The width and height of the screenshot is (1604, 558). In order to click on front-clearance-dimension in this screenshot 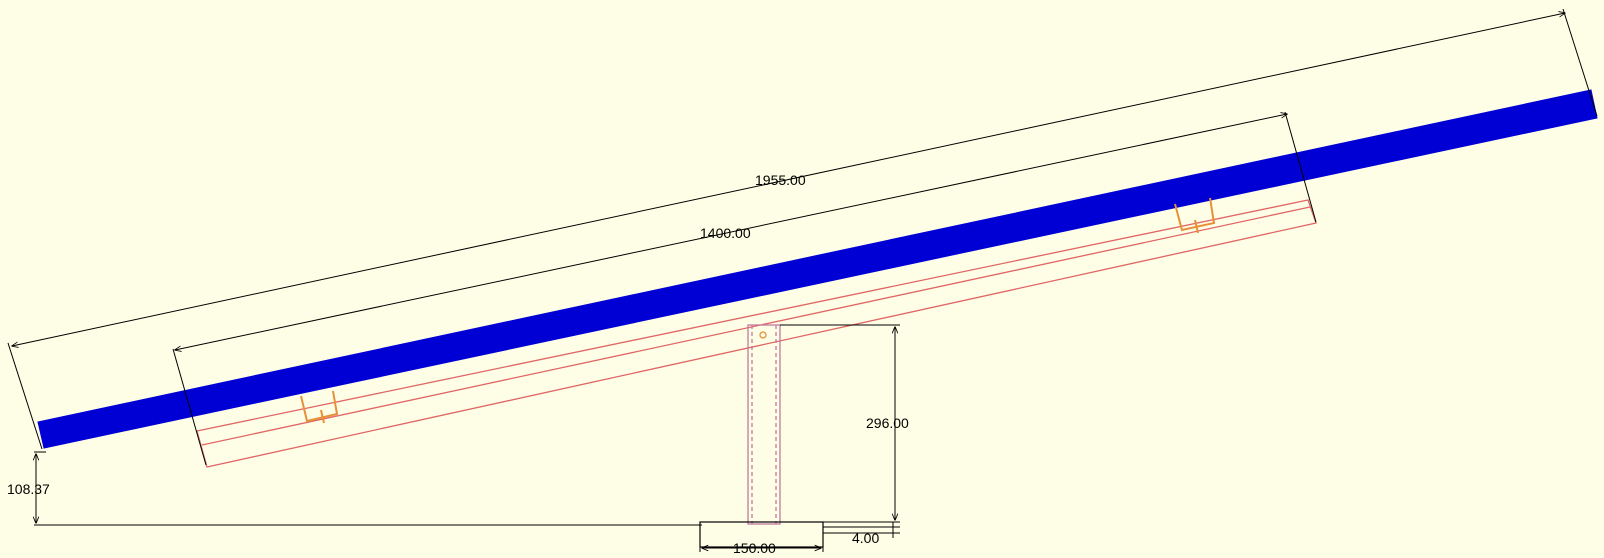, I will do `click(368, 488)`.